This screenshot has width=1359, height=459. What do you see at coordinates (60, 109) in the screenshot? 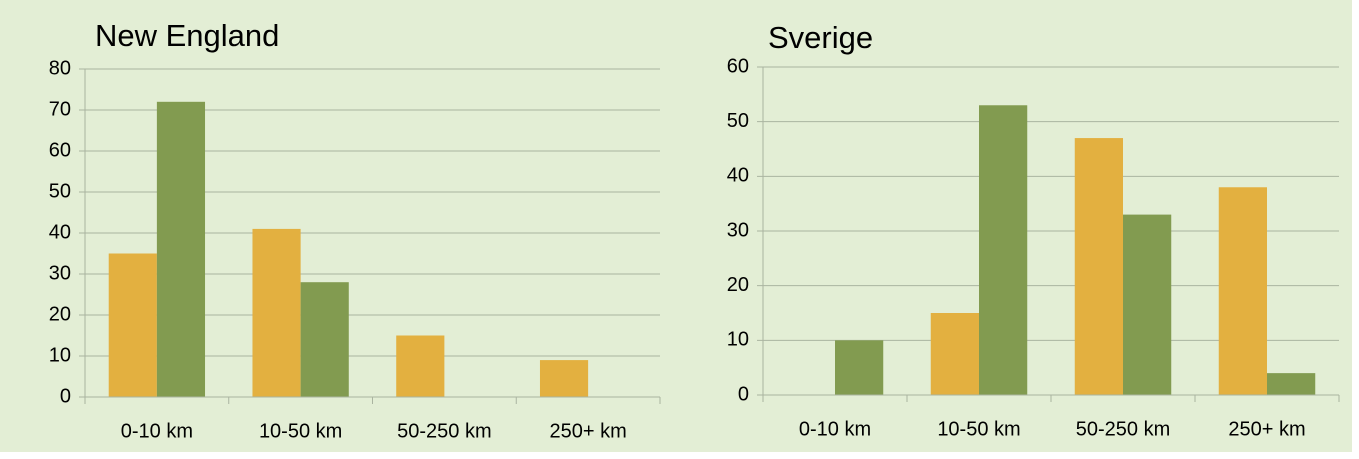
I see `y-tick-label: 70` at bounding box center [60, 109].